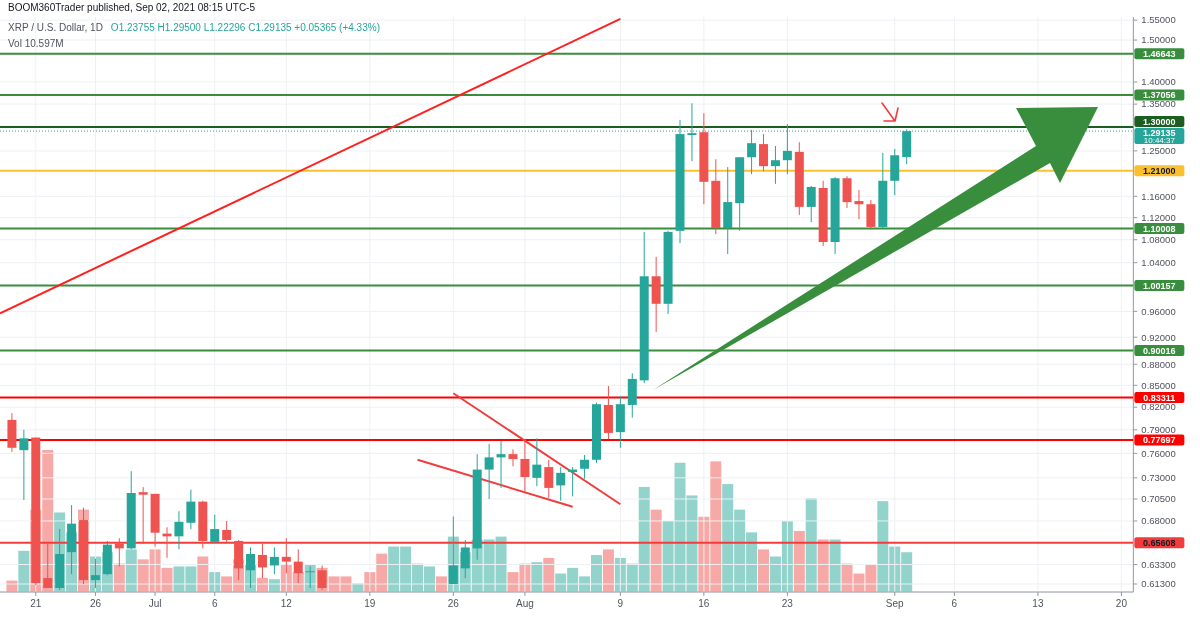  What do you see at coordinates (1158, 40) in the screenshot?
I see `y-tick-label: 1.50000` at bounding box center [1158, 40].